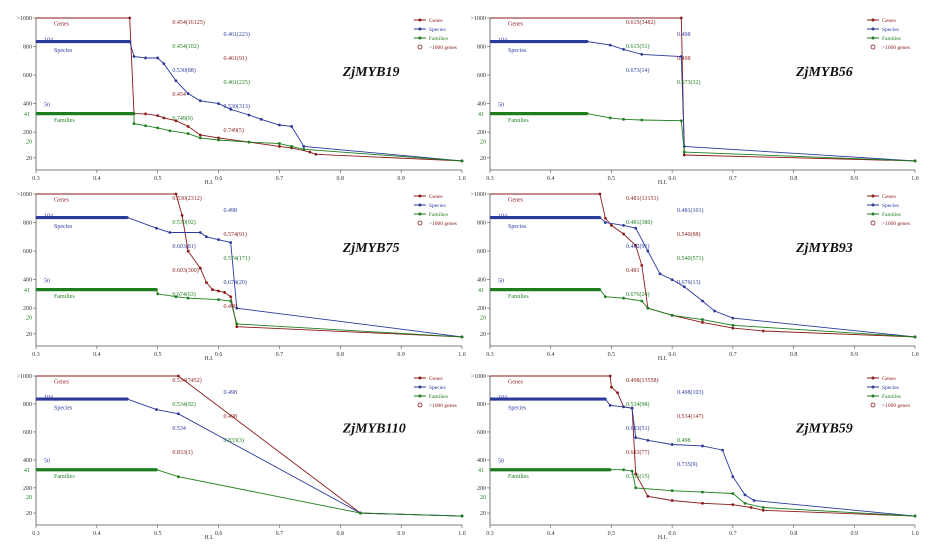 The image size is (948, 553). Describe the element at coordinates (612, 179) in the screenshot. I see `x-tick-label: 0.5` at that location.